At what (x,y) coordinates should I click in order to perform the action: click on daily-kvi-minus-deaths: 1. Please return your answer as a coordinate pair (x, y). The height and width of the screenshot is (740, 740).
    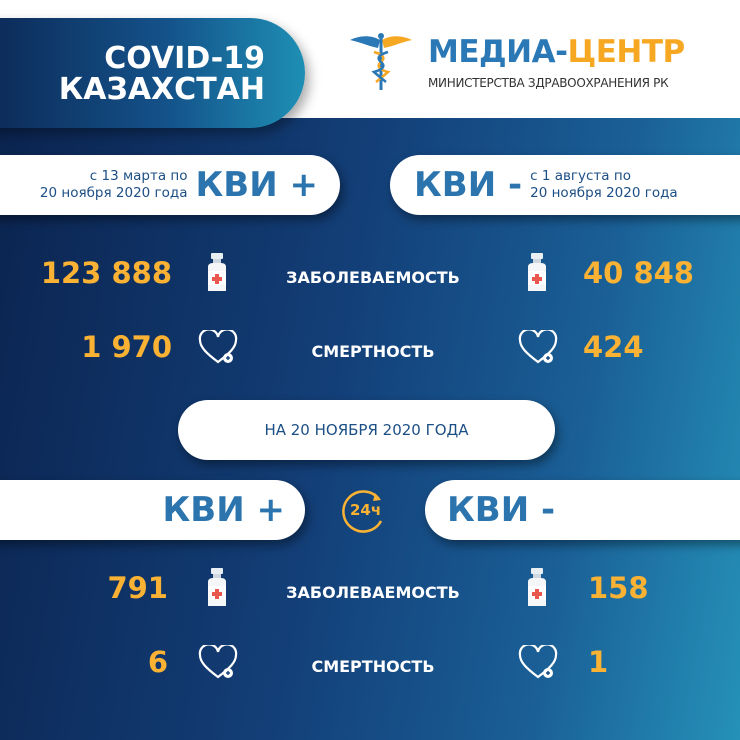
    Looking at the image, I should click on (598, 662).